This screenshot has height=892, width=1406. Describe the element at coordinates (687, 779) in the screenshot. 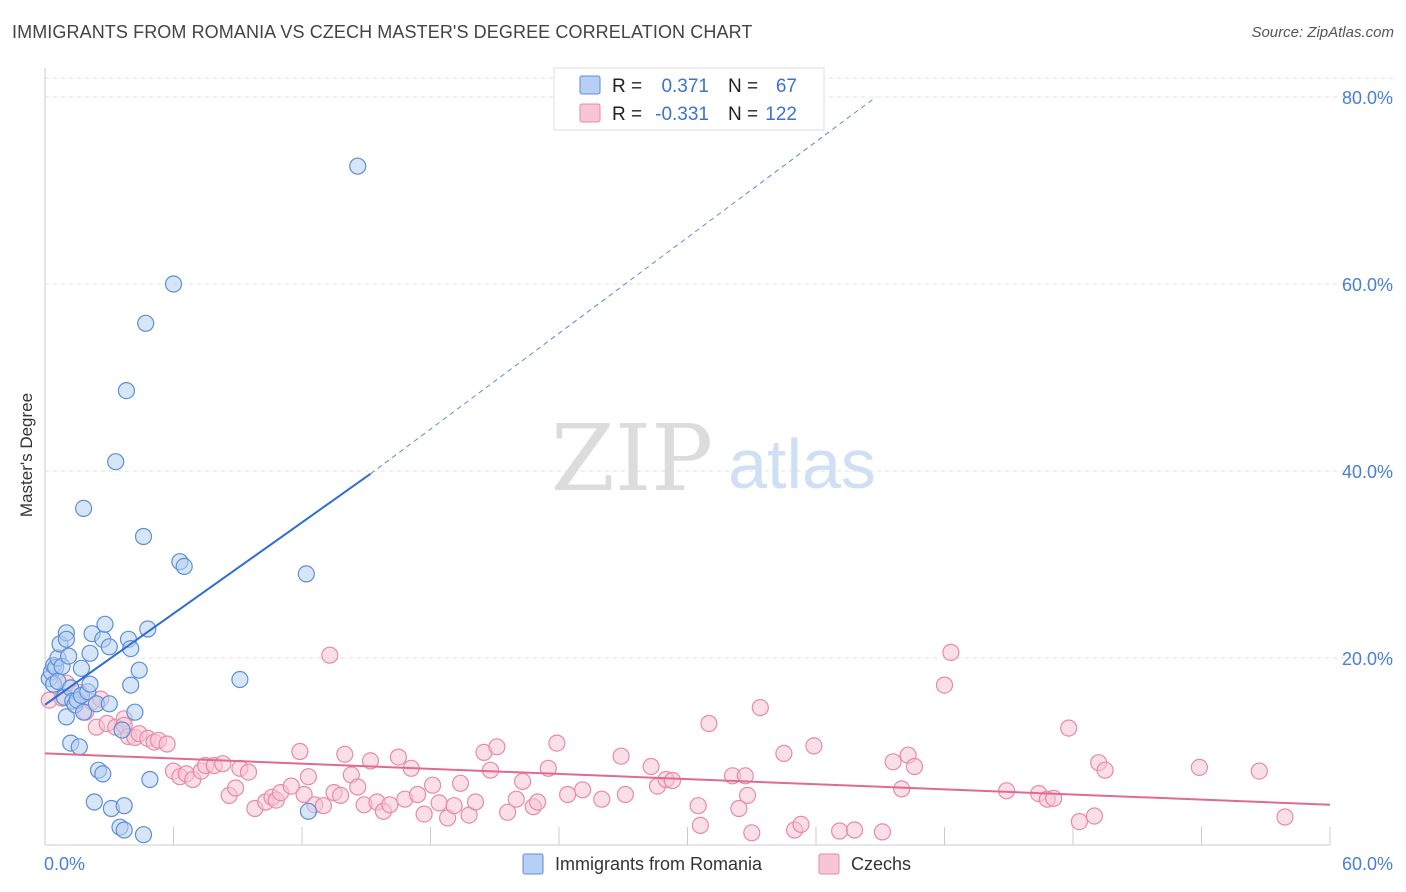

I see `trend-line-czechs` at that location.